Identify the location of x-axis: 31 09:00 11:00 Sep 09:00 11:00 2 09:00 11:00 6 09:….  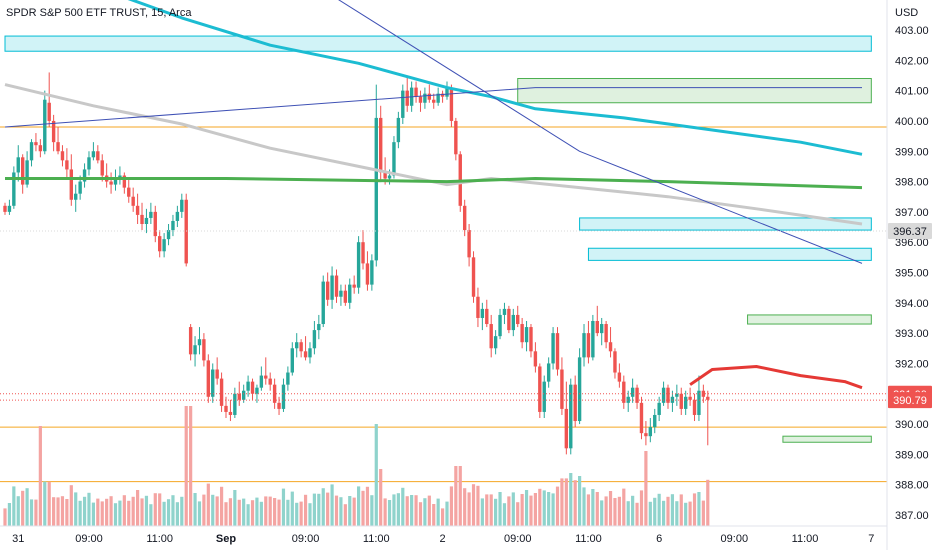
(443, 539).